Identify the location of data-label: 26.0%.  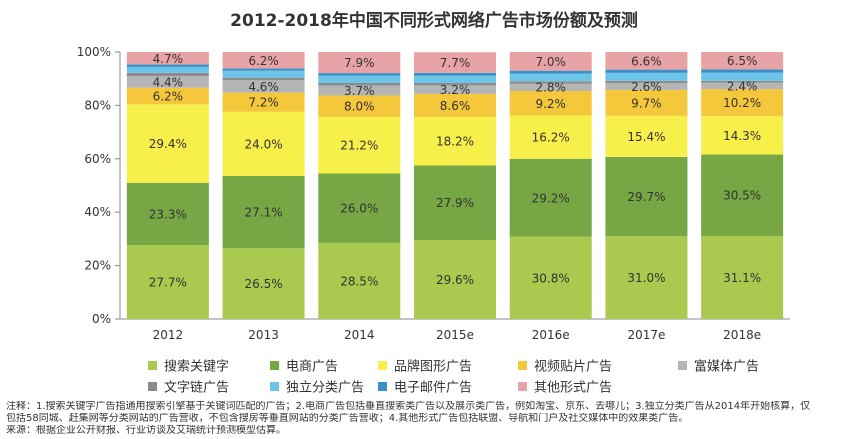
(359, 209).